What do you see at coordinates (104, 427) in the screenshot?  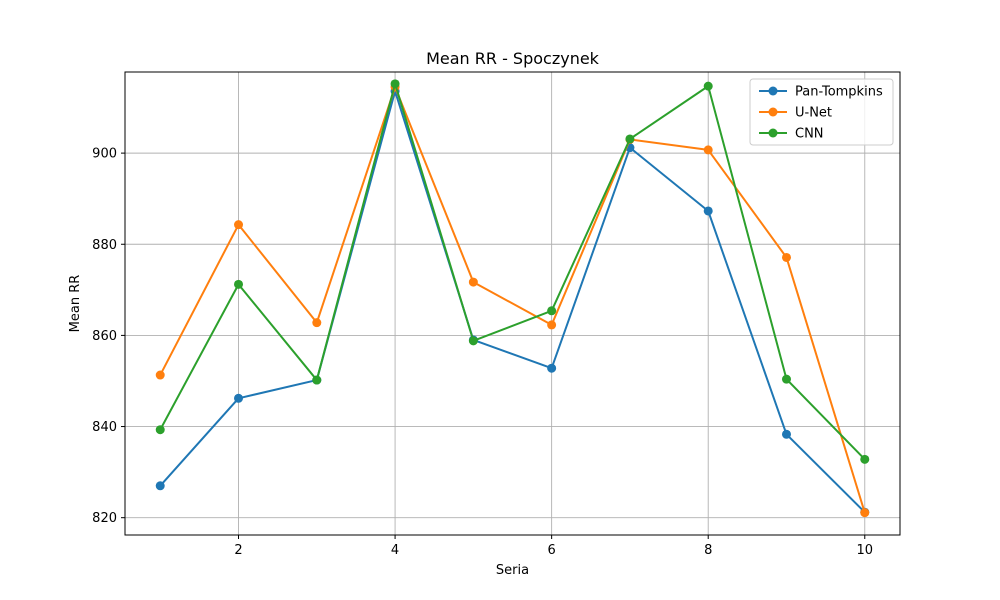 I see `y-tick-label: 840` at bounding box center [104, 427].